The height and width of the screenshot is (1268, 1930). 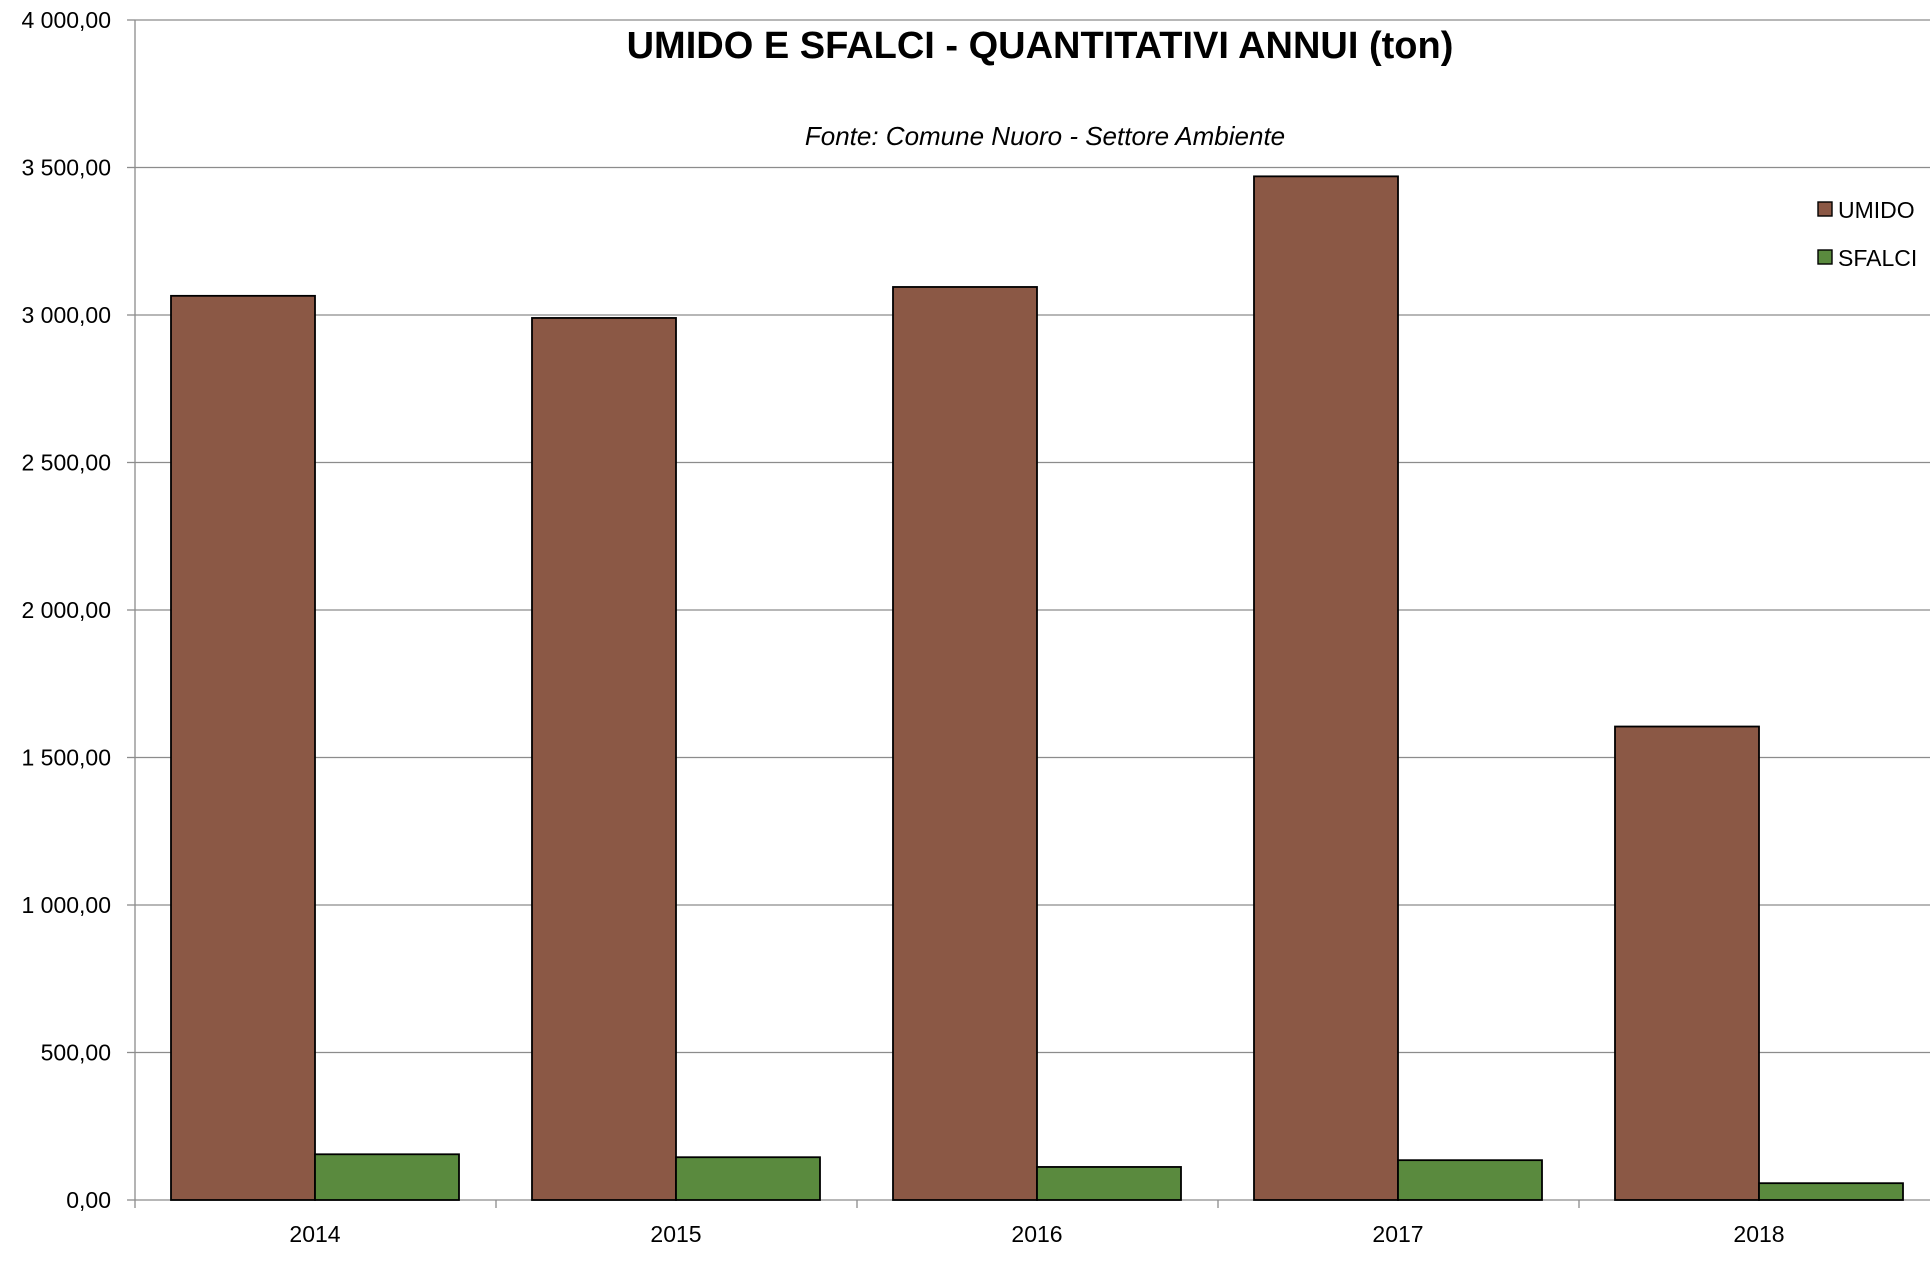 What do you see at coordinates (66, 168) in the screenshot?
I see `y-tick-label: 3 500,00` at bounding box center [66, 168].